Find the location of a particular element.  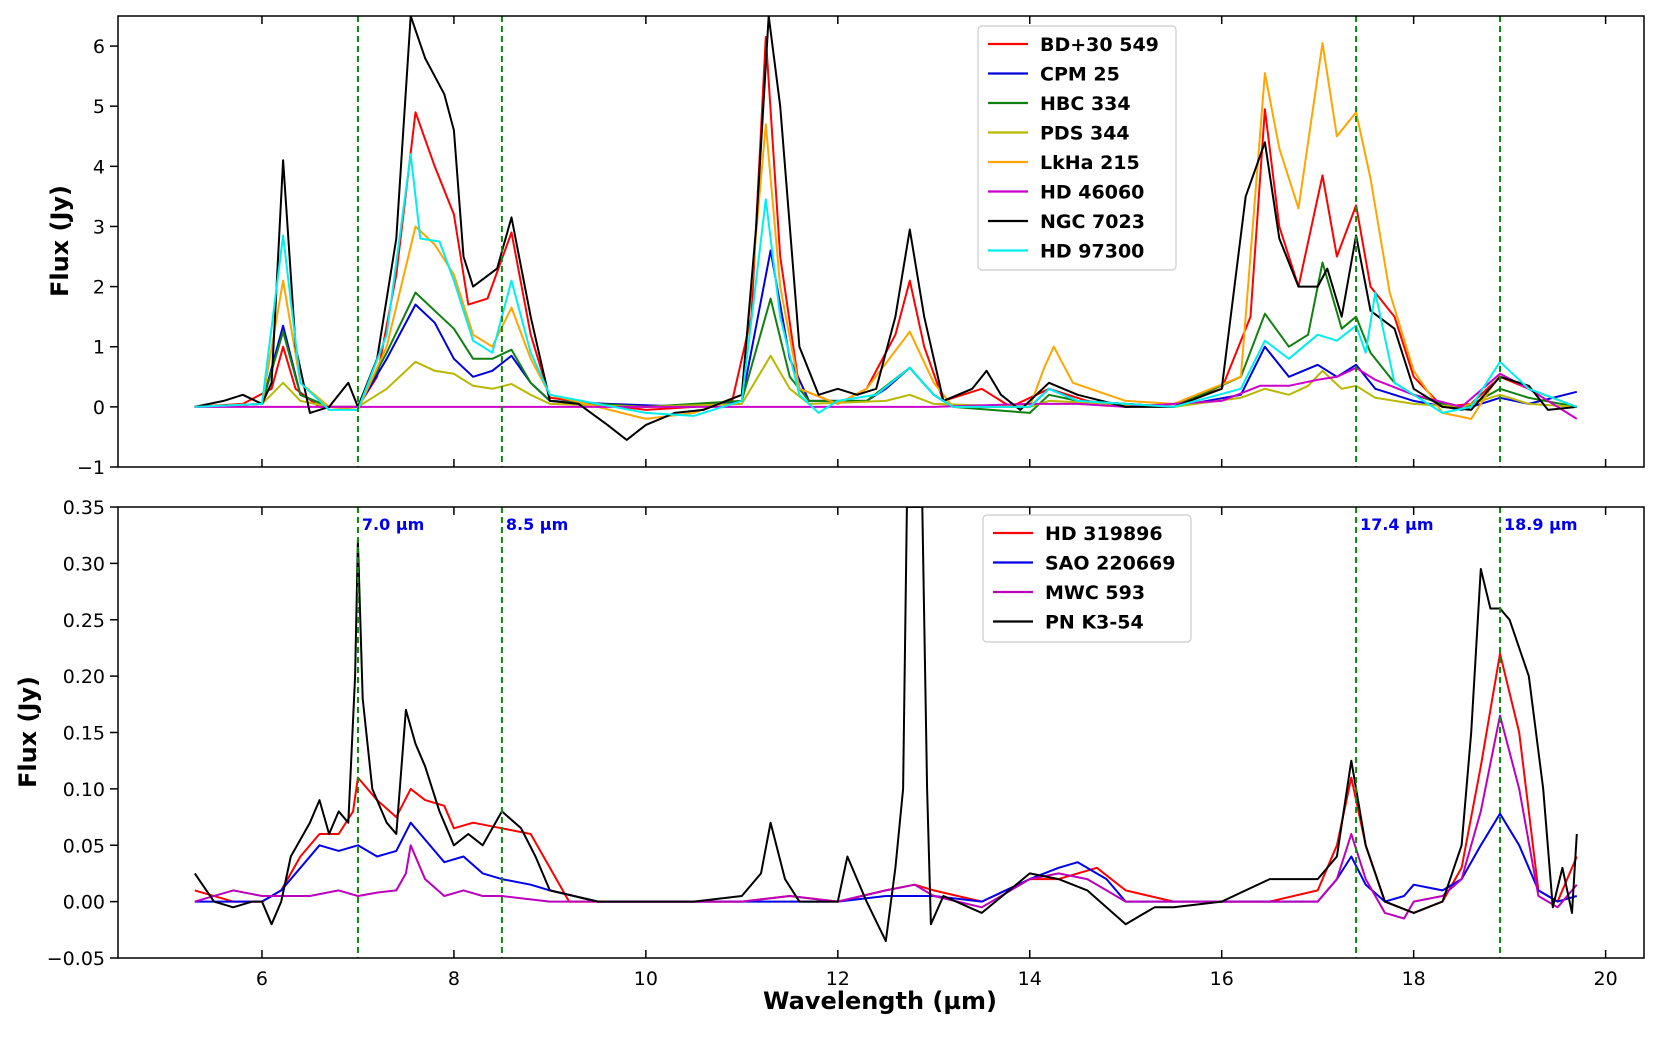

y-tick-label: 0.10 is located at coordinates (84, 790).